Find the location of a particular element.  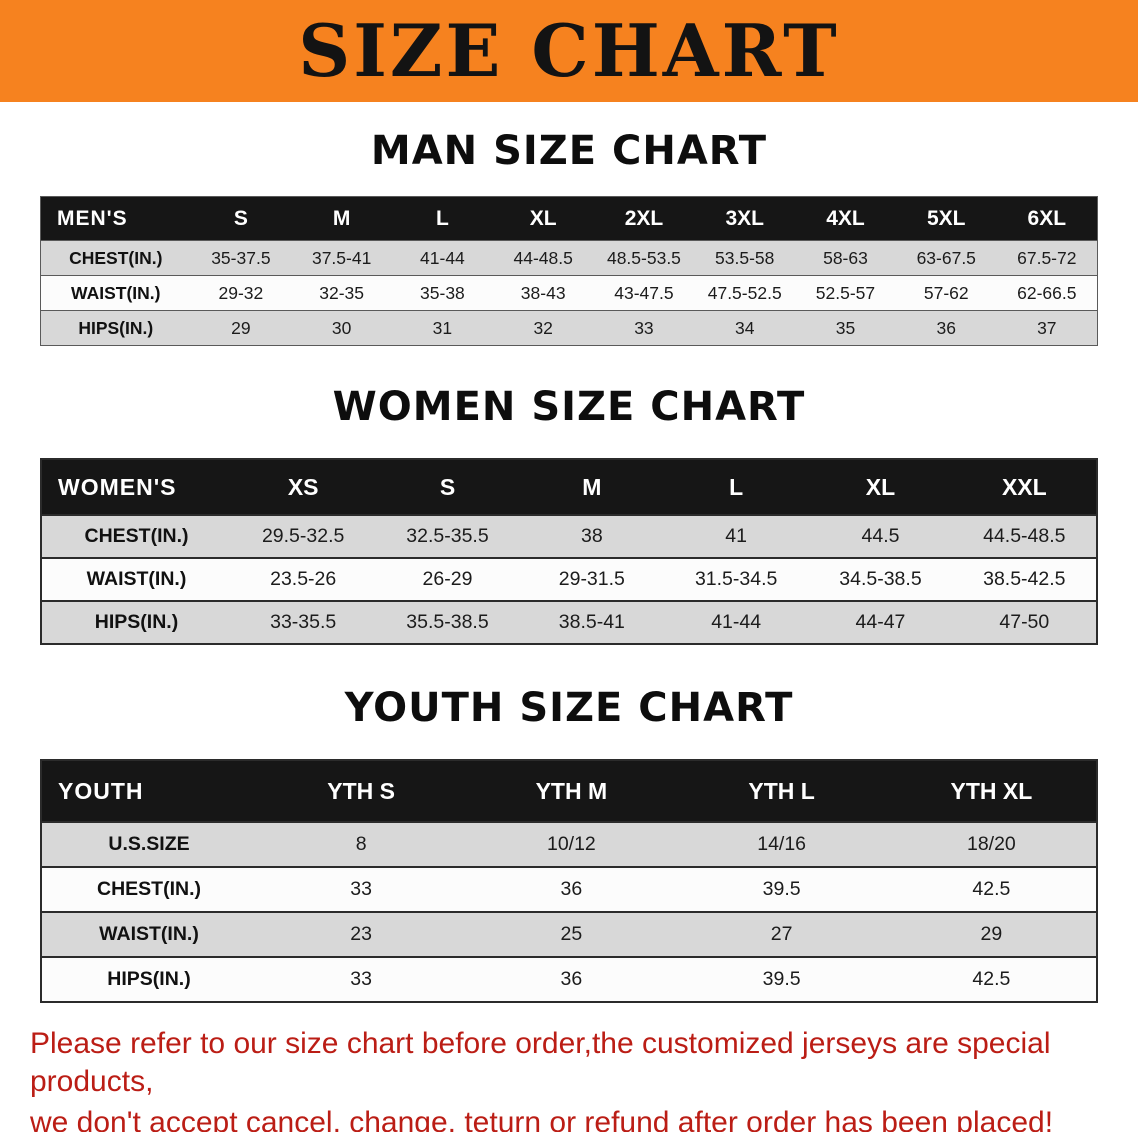

size-value-cell: 38-43 is located at coordinates (543, 293).